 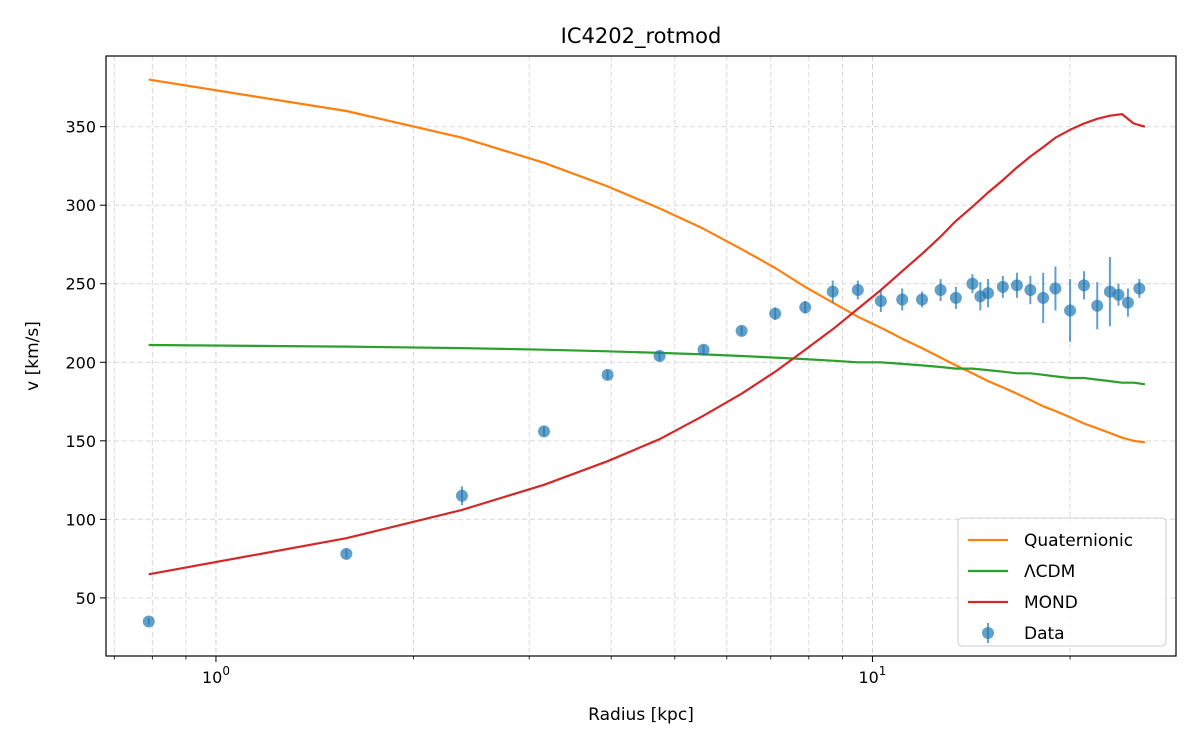 What do you see at coordinates (80, 127) in the screenshot?
I see `y-tick-label: 350` at bounding box center [80, 127].